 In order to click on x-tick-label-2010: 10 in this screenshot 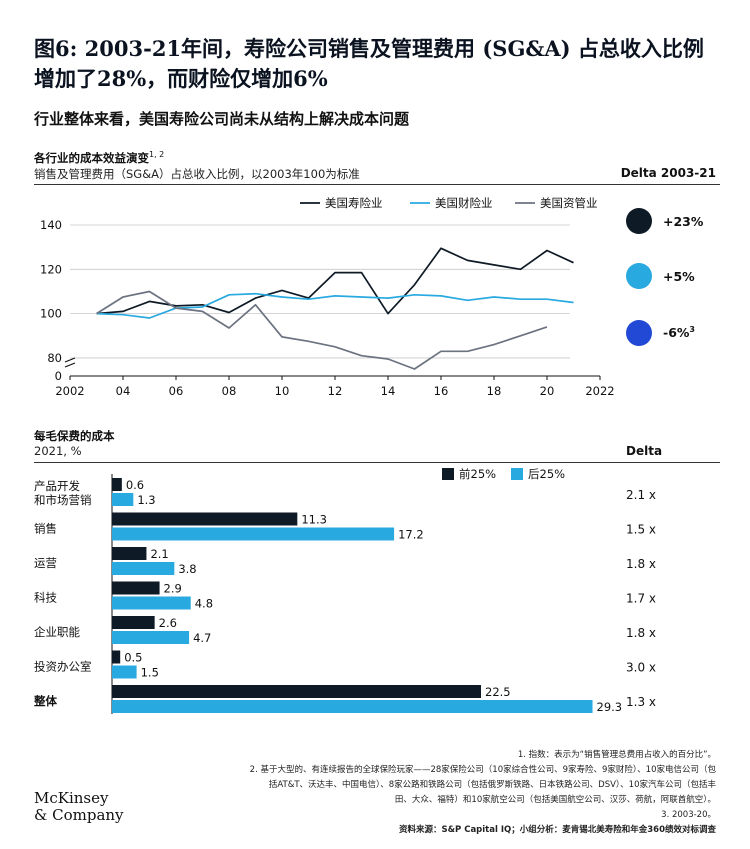, I will do `click(282, 391)`.